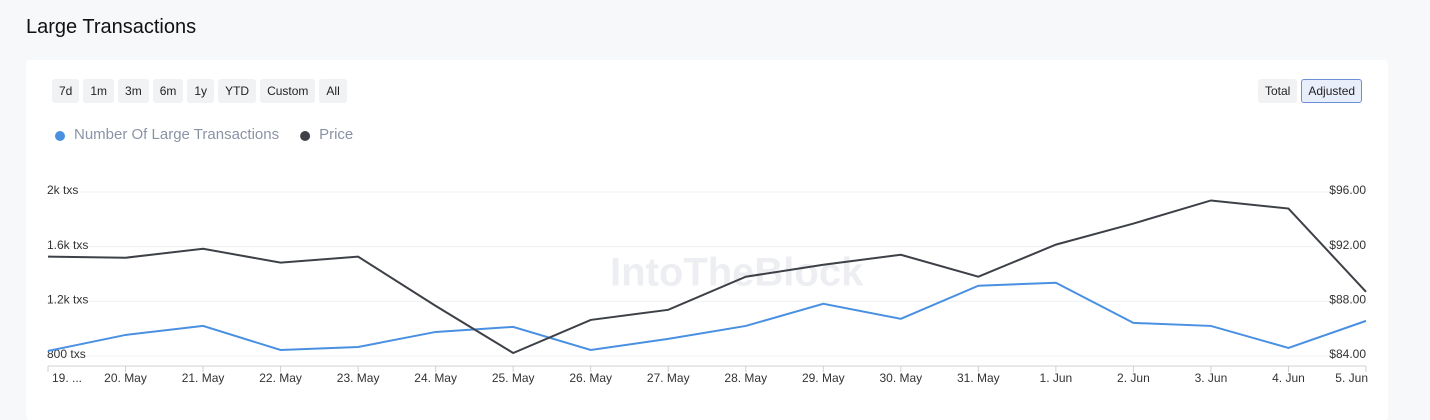 This screenshot has height=420, width=1430. I want to click on x-tick-label: 22. May, so click(280, 378).